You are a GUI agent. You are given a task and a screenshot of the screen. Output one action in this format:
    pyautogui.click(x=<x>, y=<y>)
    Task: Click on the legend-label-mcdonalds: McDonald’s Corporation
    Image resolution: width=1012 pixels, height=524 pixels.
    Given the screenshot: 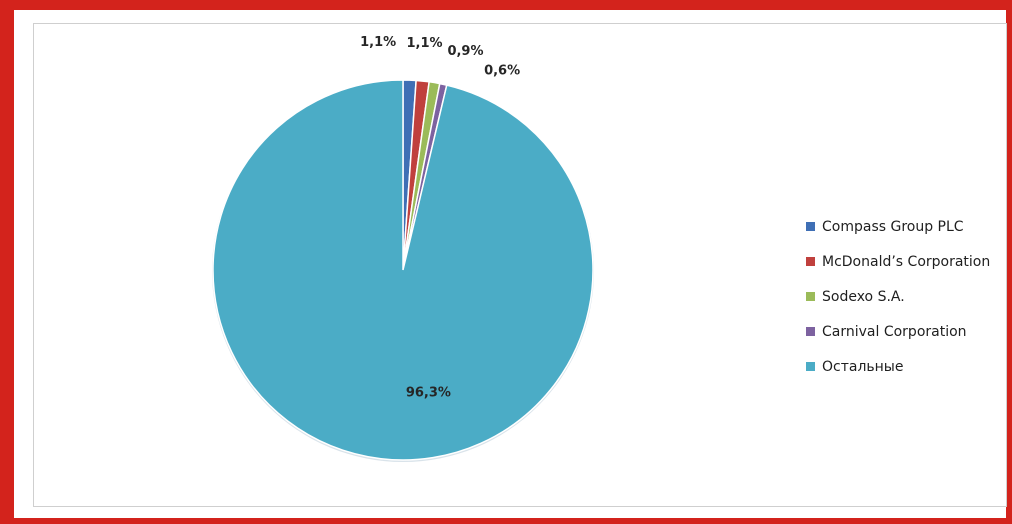 What is the action you would take?
    pyautogui.click(x=906, y=261)
    